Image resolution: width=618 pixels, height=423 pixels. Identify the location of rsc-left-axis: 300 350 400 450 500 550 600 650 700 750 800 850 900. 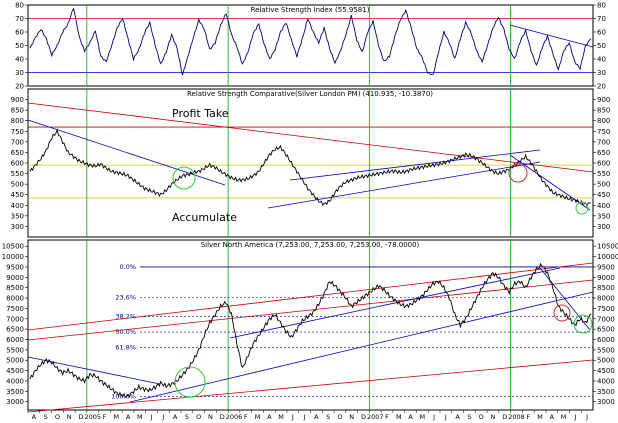
(19, 163).